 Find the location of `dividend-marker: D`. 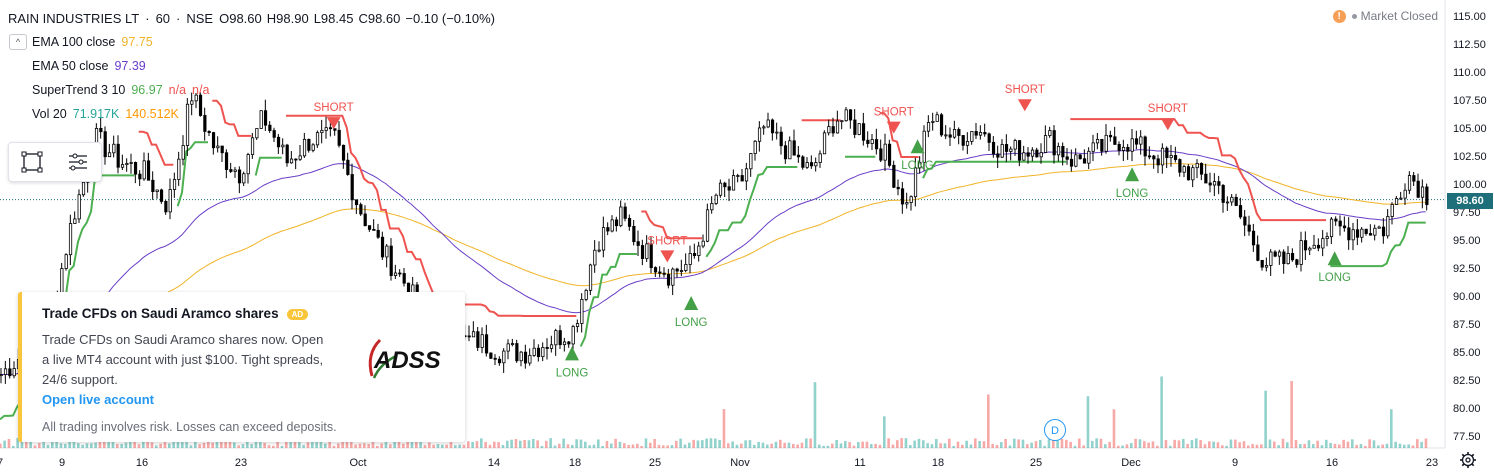

dividend-marker: D is located at coordinates (1055, 430).